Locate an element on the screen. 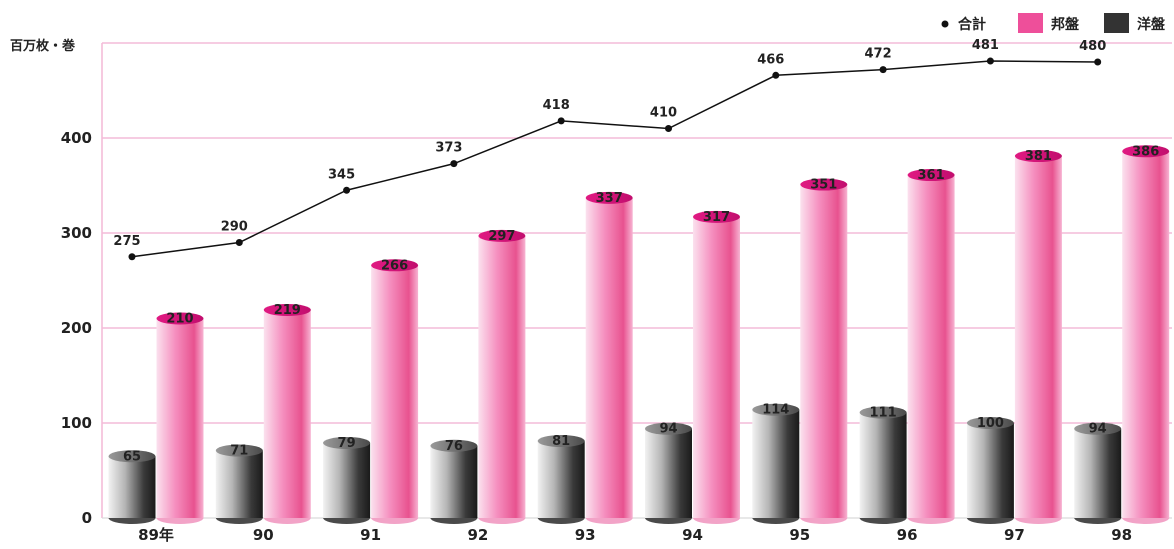 The width and height of the screenshot is (1174, 549). bar-value-label: 361 is located at coordinates (931, 175).